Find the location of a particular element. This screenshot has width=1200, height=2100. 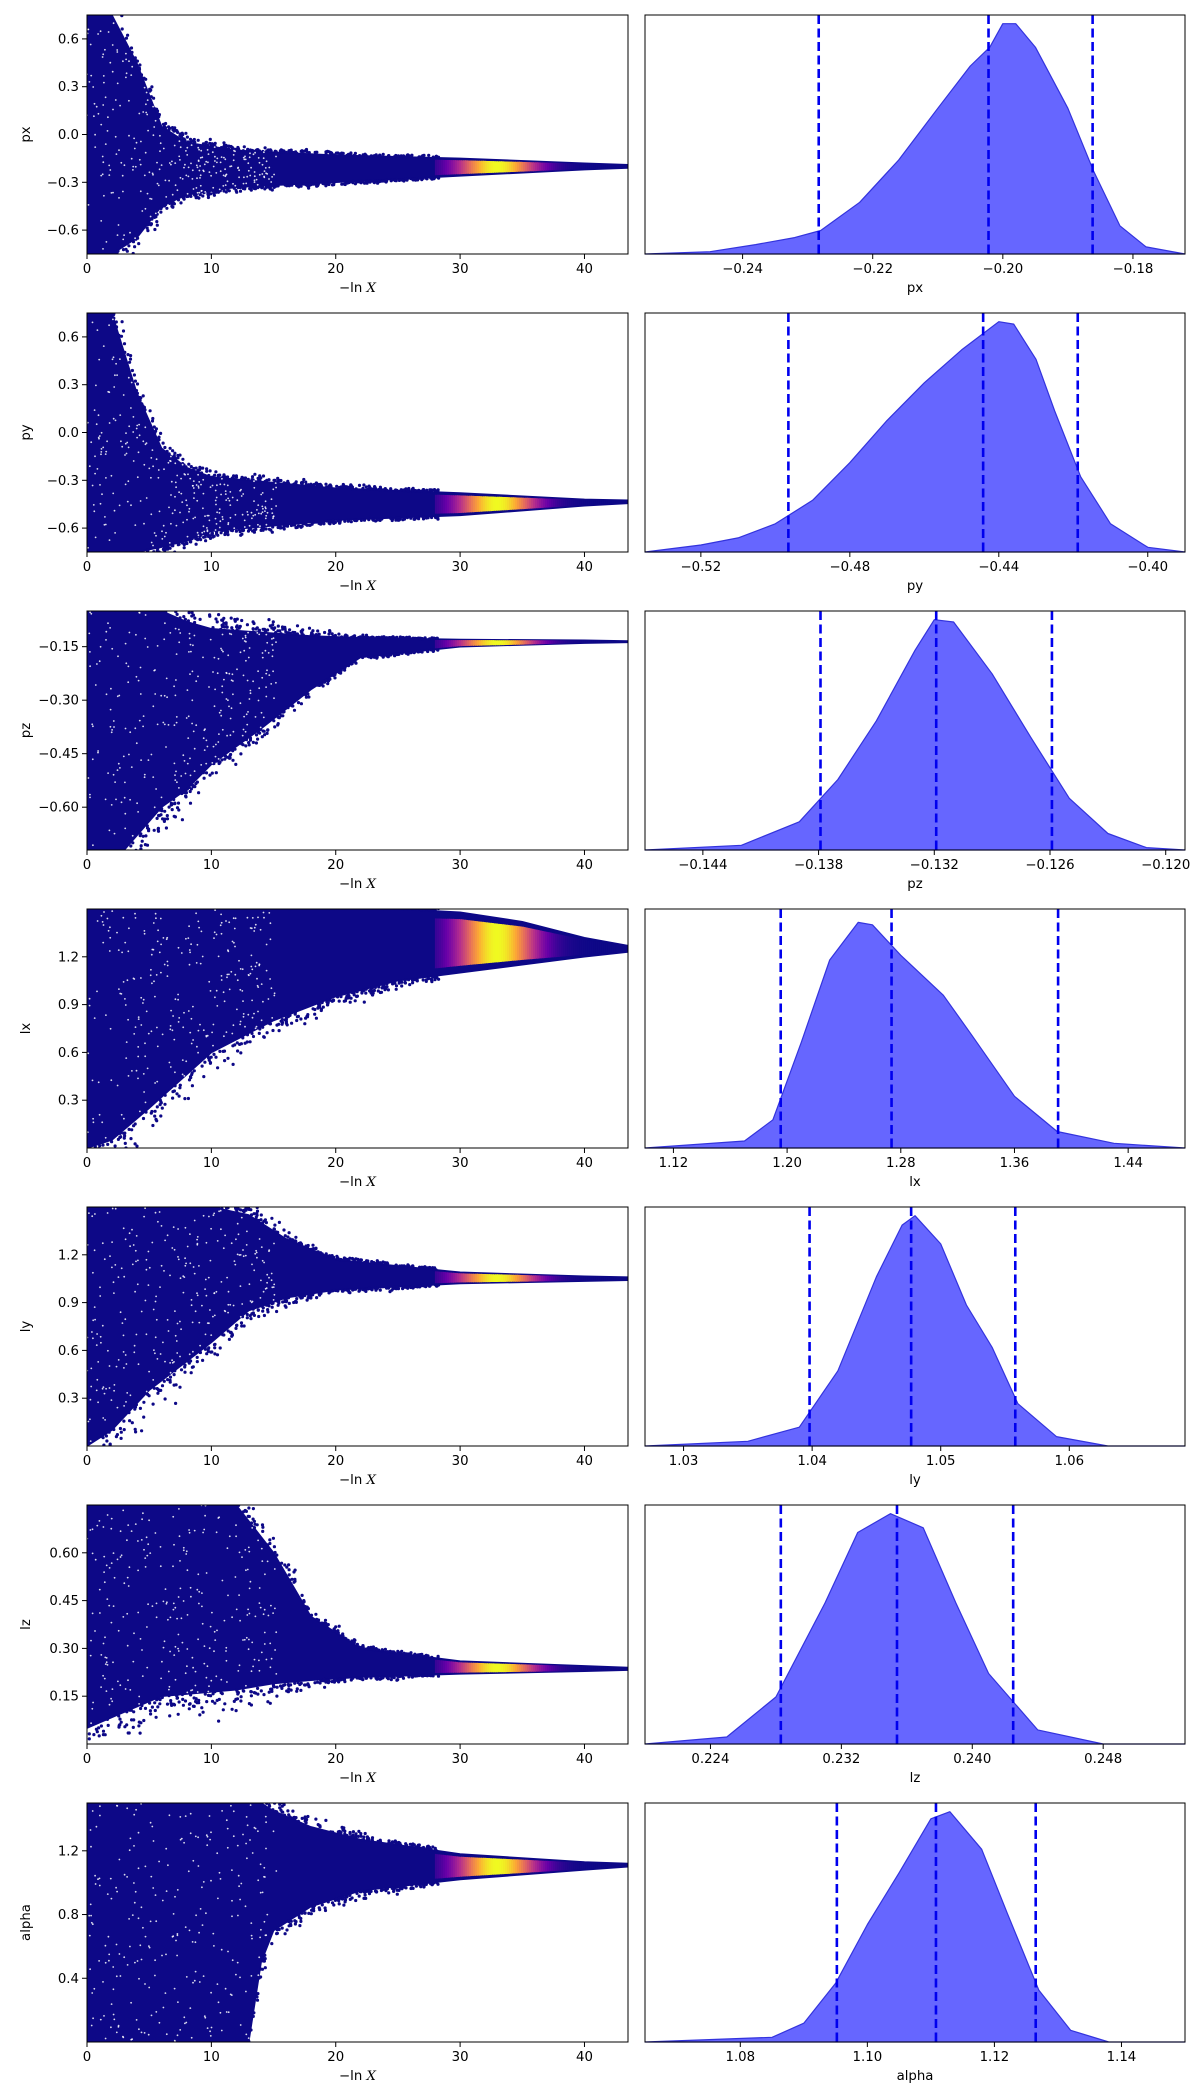

trace-envelope is located at coordinates (357, 1326).